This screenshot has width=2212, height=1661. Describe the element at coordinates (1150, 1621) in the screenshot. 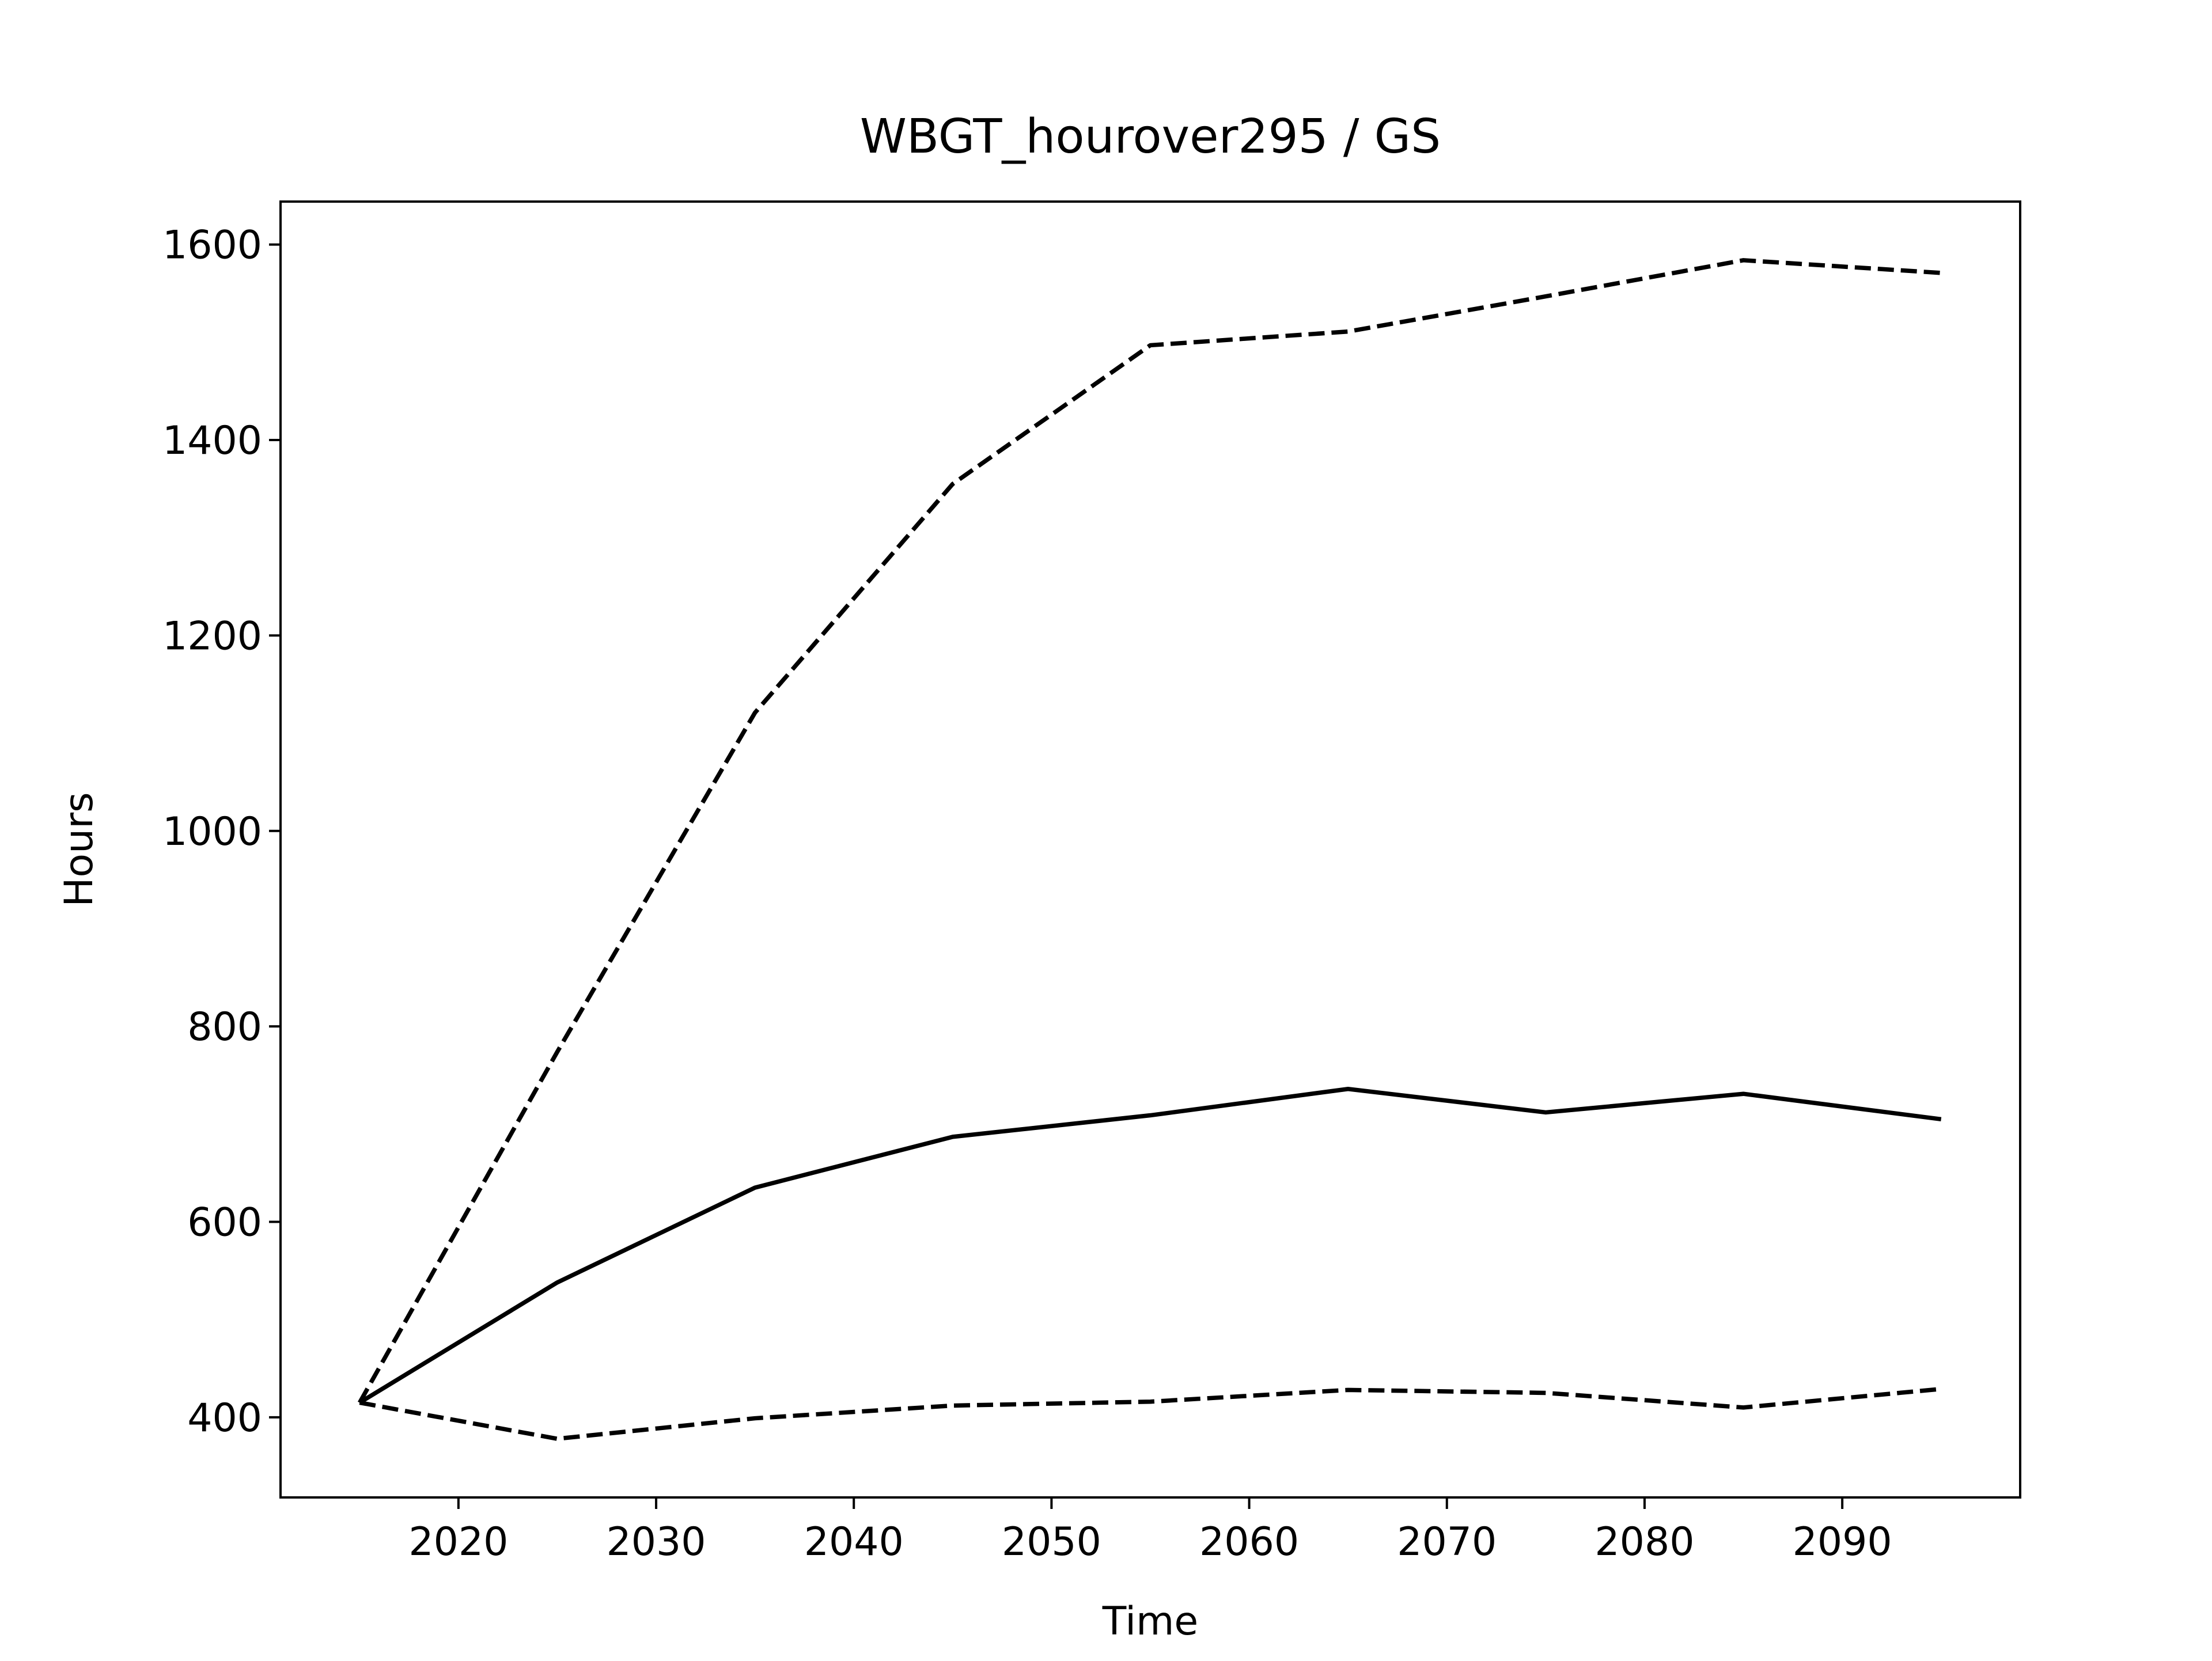

I see `x-axis-label: Time` at that location.